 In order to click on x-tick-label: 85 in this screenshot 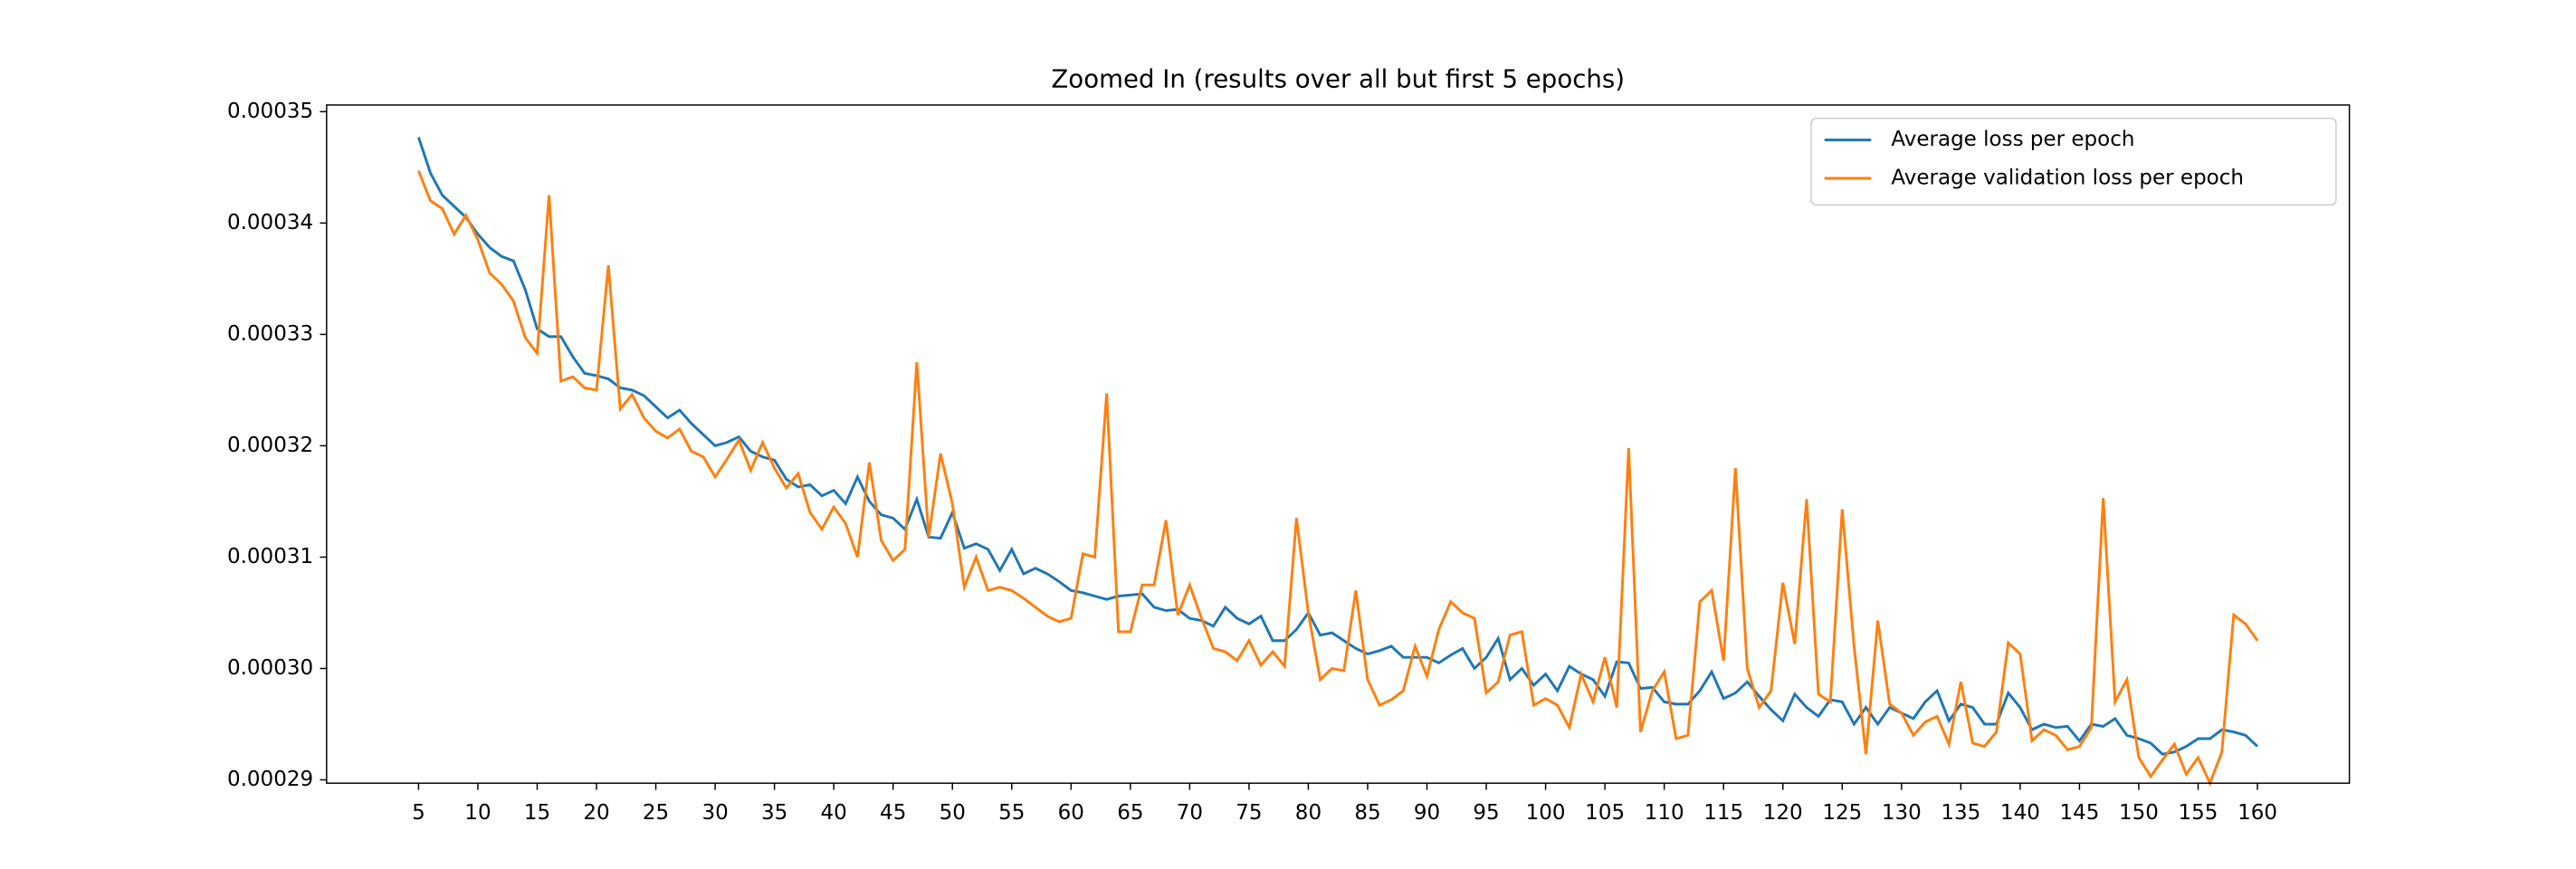, I will do `click(1367, 813)`.